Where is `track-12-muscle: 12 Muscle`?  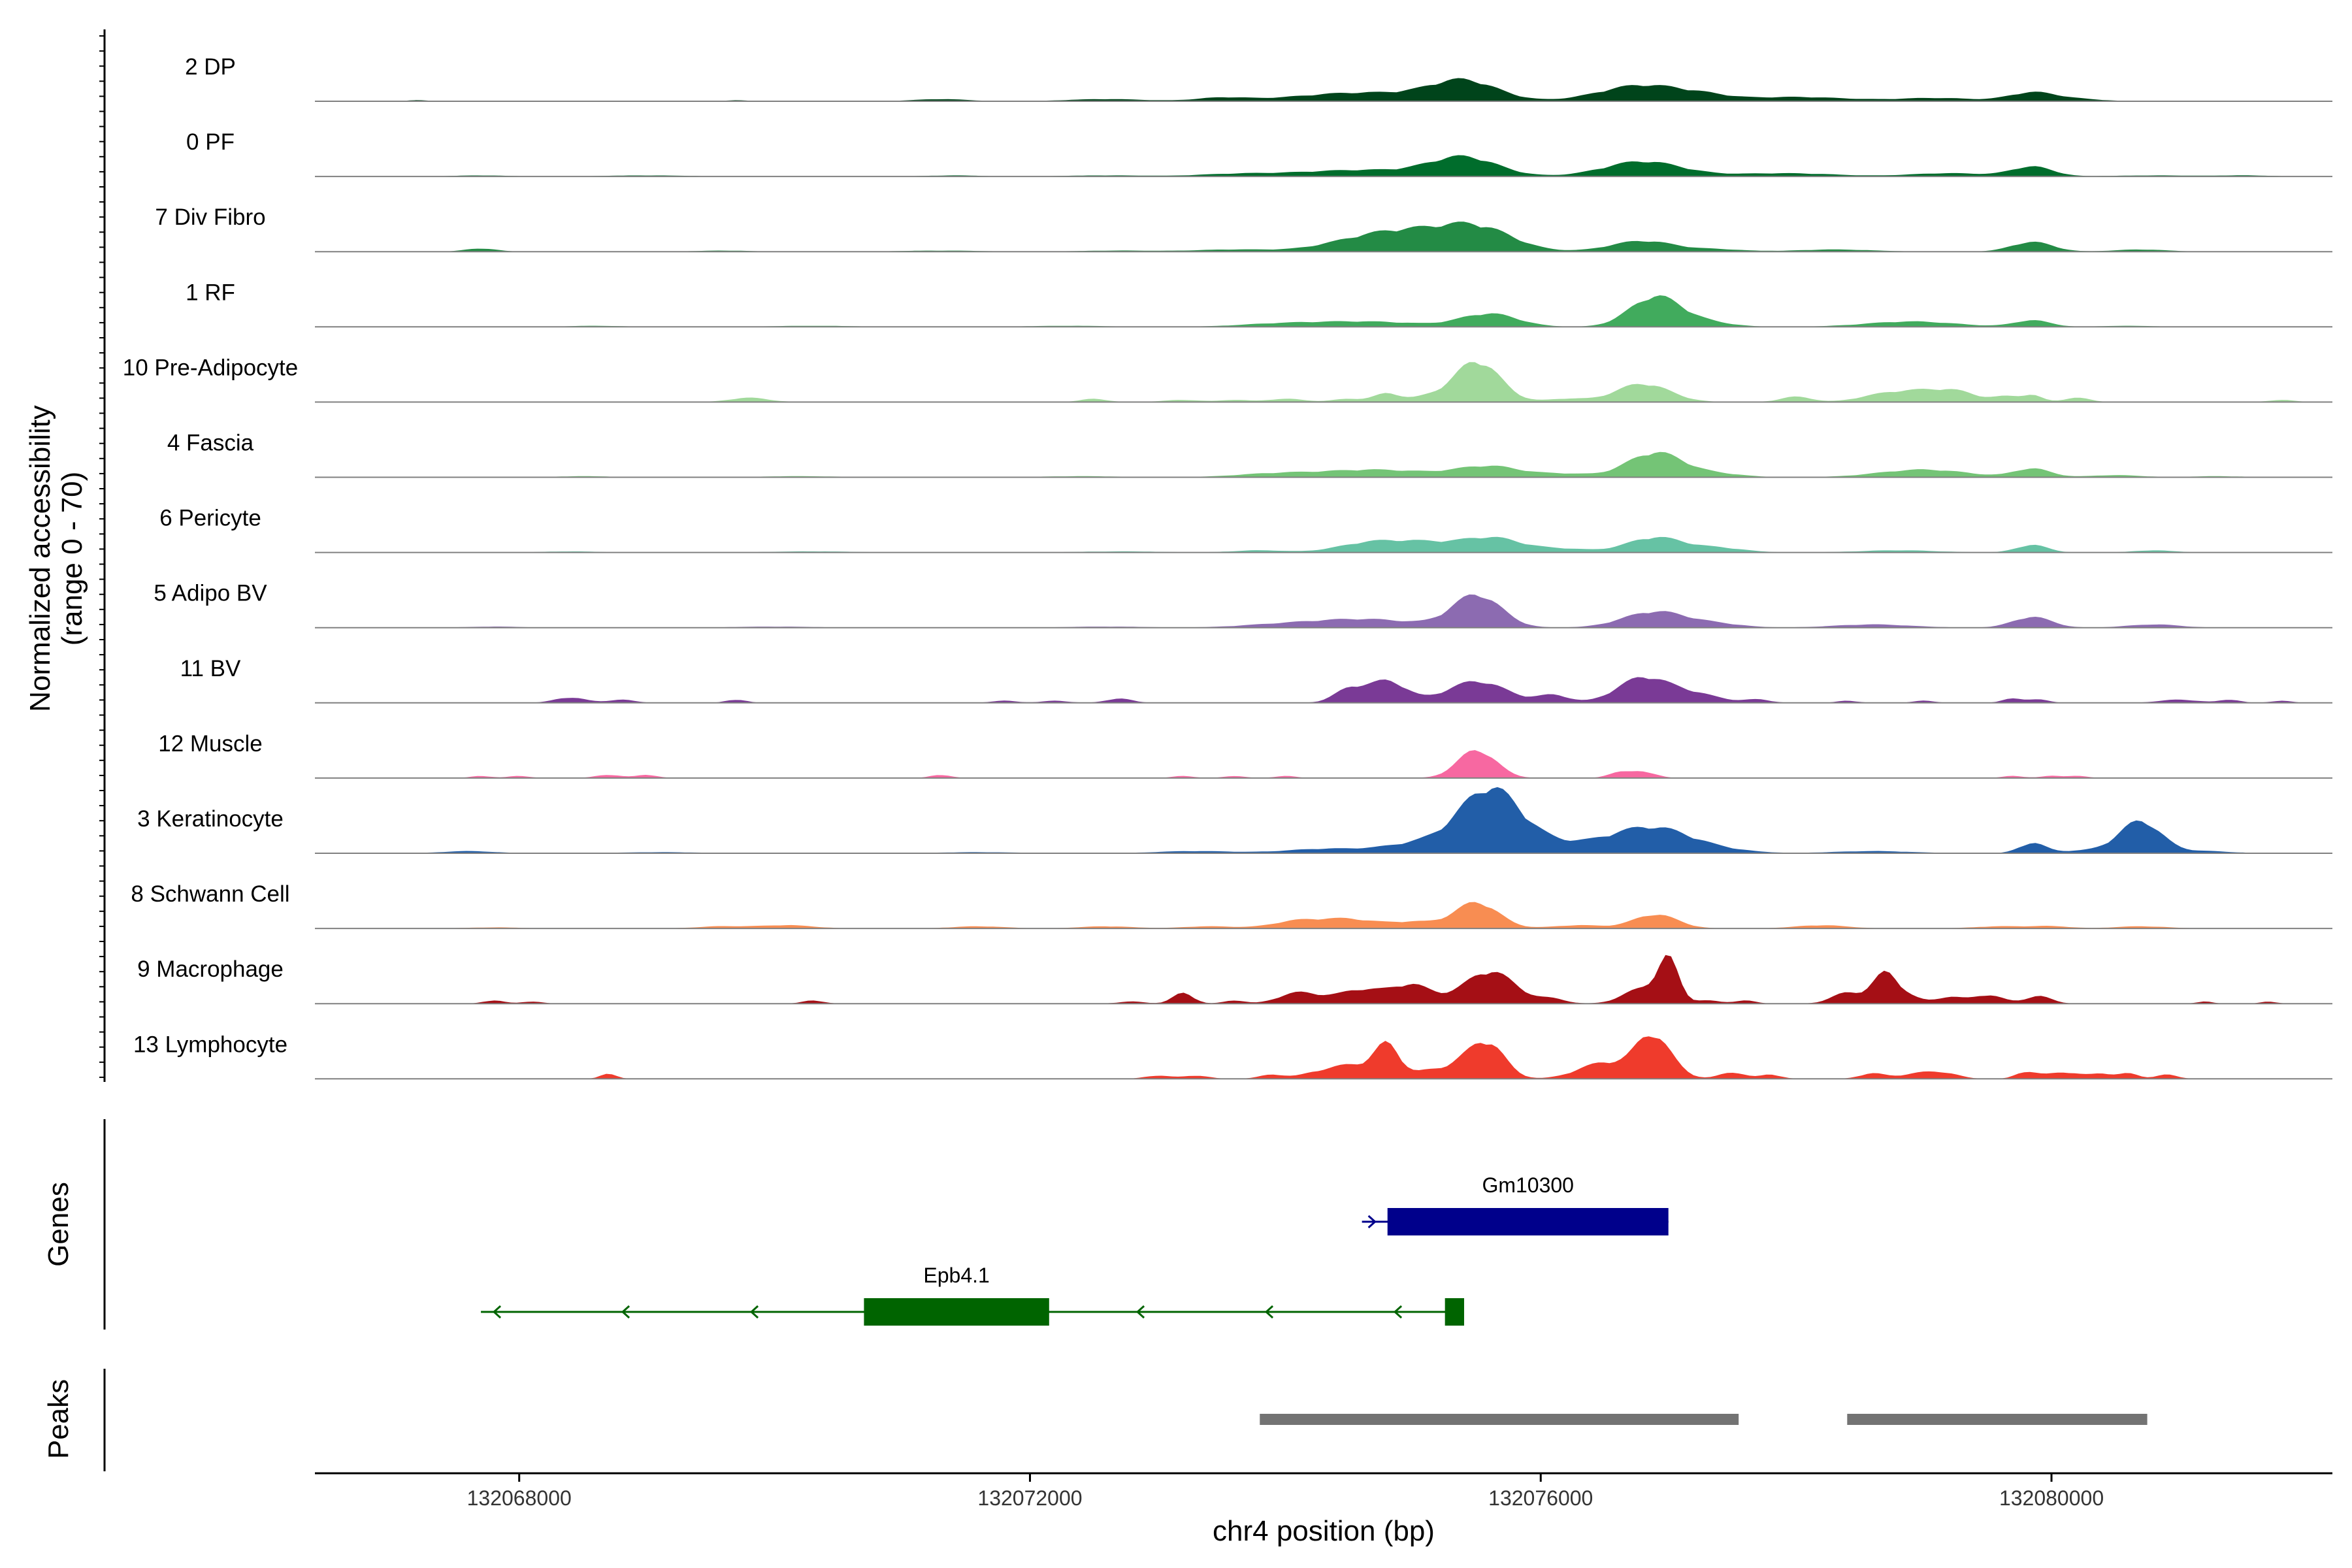
track-12-muscle: 12 Muscle is located at coordinates (1245, 755).